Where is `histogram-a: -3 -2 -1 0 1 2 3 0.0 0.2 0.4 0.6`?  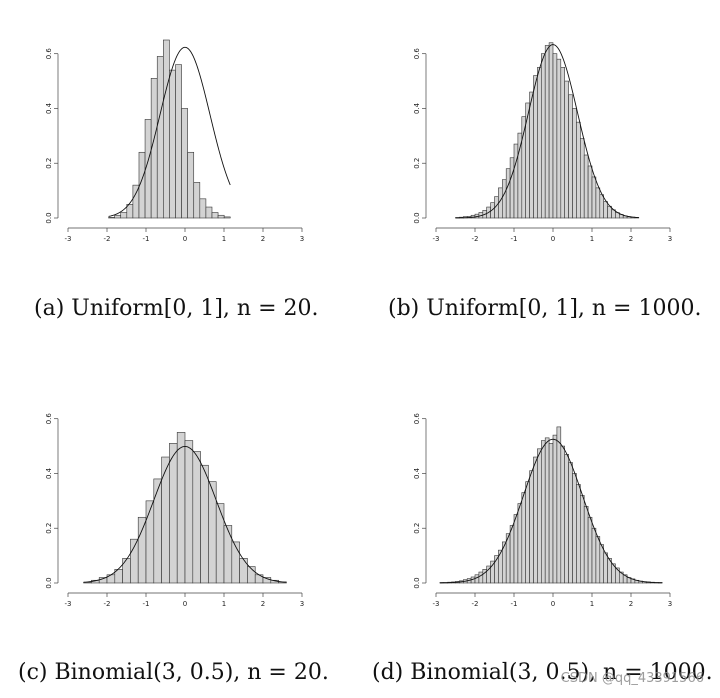 histogram-a: -3 -2 -1 0 1 2 3 0.0 0.2 0.4 0.6 is located at coordinates (174, 141).